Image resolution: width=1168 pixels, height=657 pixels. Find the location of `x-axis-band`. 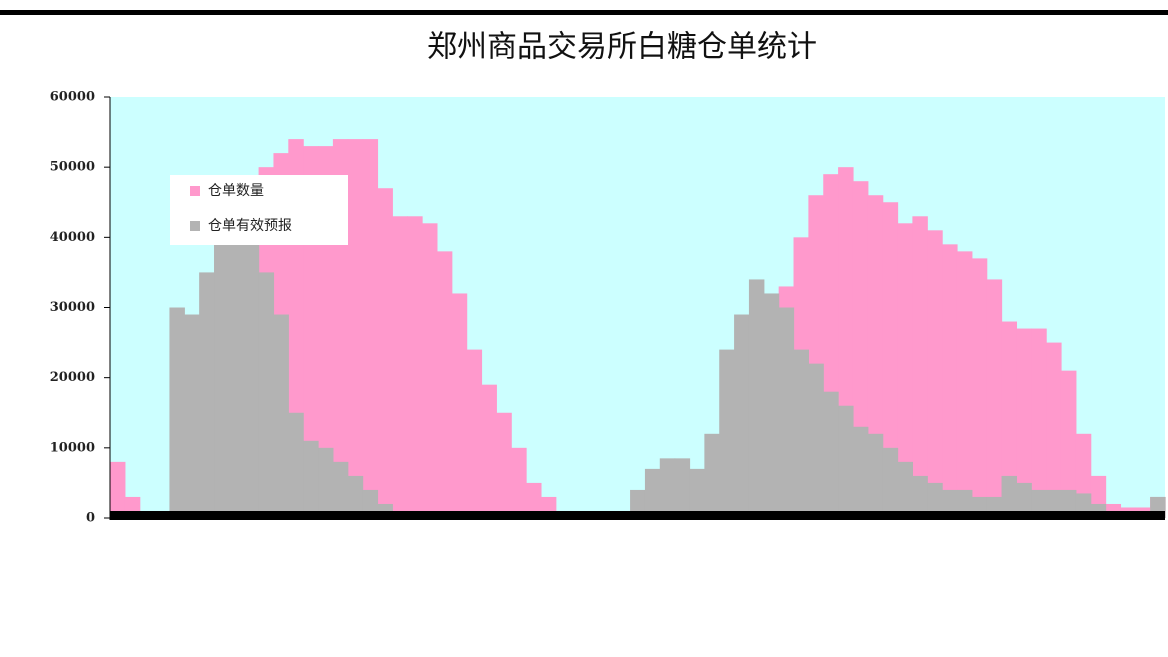

x-axis-band is located at coordinates (637, 515).